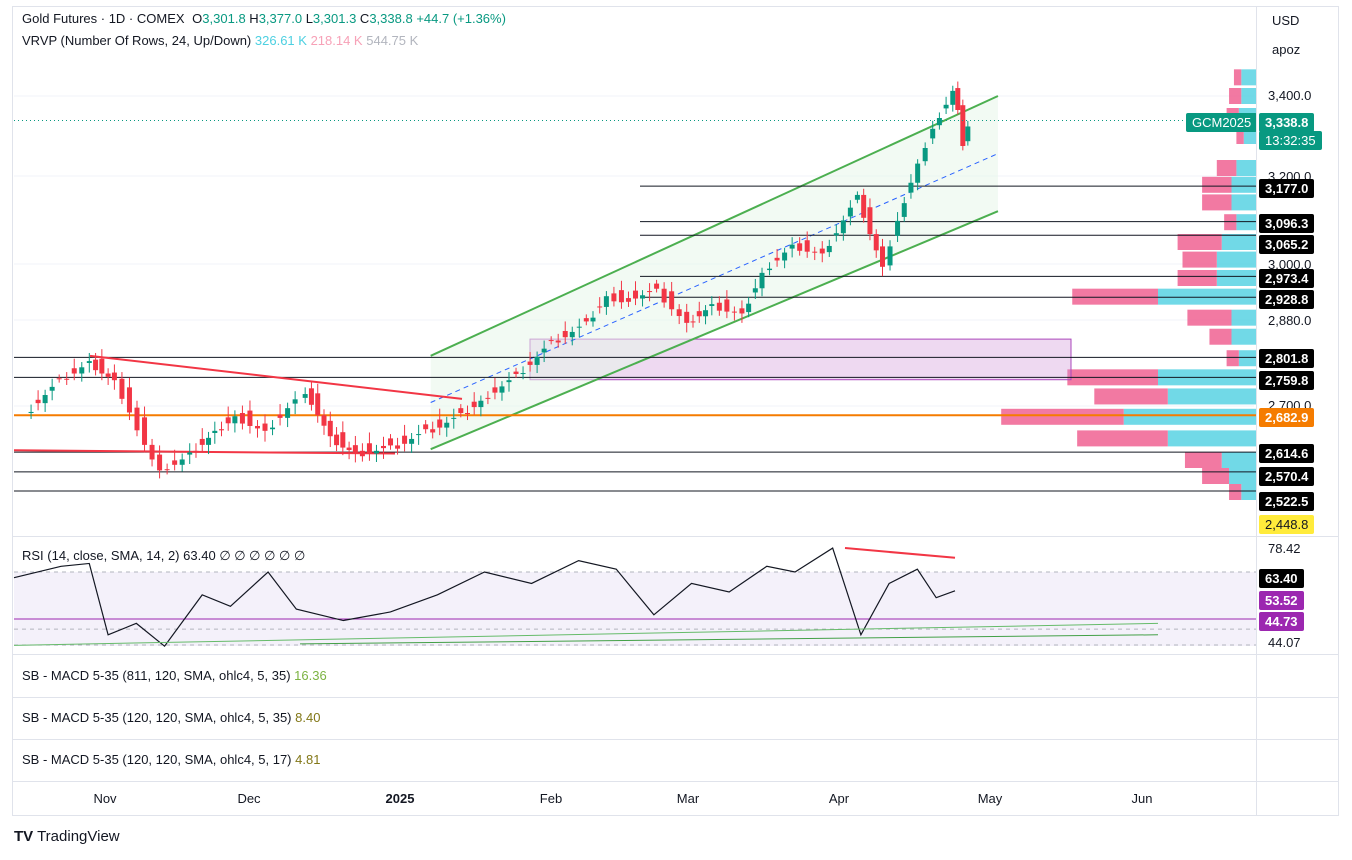 The height and width of the screenshot is (860, 1352). What do you see at coordinates (334, 18) in the screenshot?
I see `low-value: 3,301.3` at bounding box center [334, 18].